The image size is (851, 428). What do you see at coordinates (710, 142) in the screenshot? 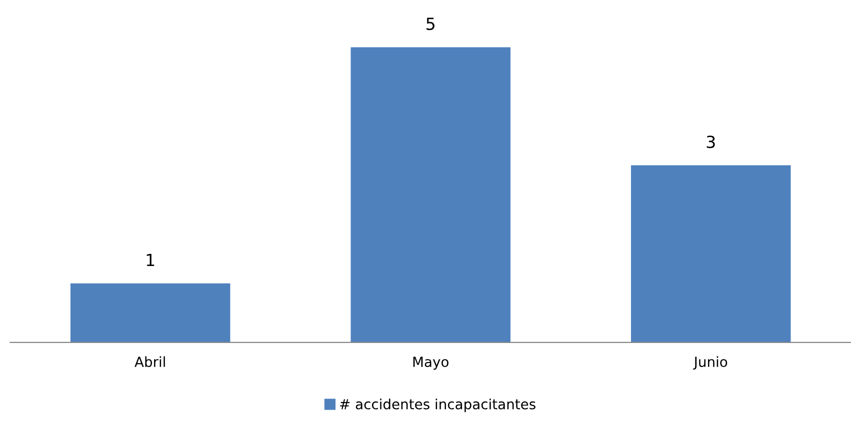
I see `data-label: 3` at bounding box center [710, 142].